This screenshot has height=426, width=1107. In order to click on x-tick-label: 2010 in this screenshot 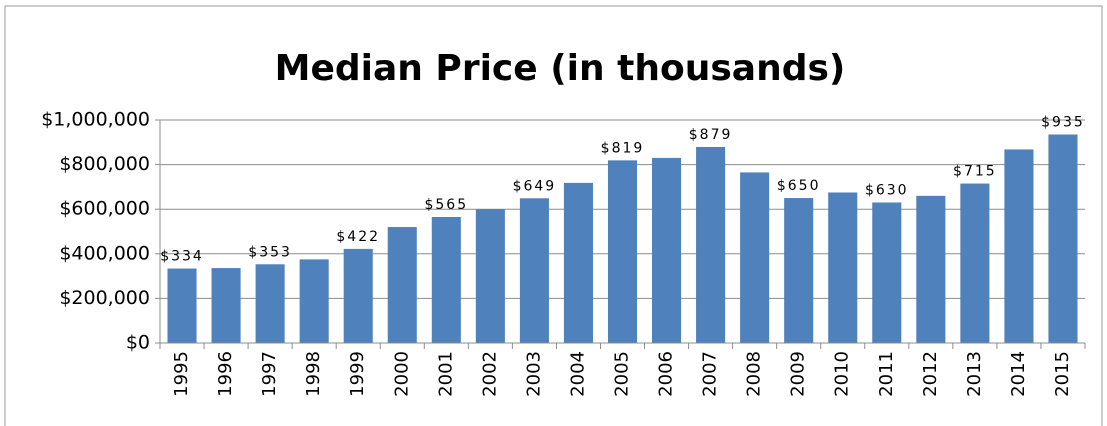, I will do `click(842, 374)`.